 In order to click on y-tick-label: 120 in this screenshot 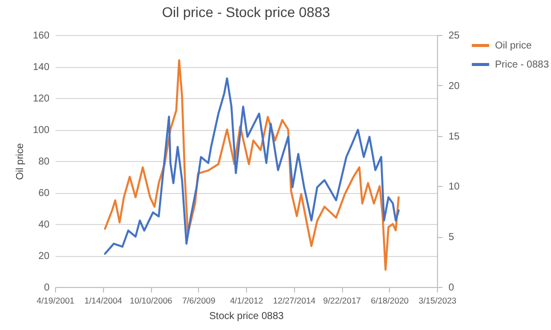, I will do `click(41, 99)`.